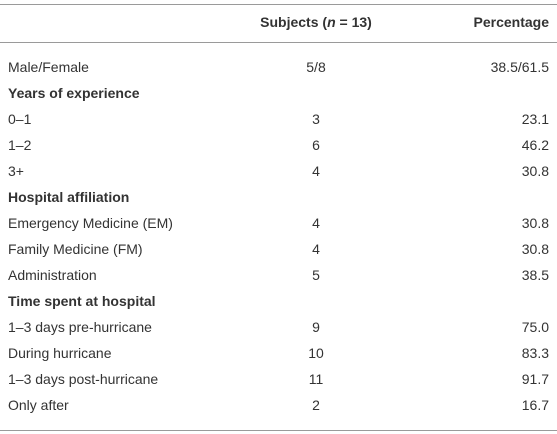 This screenshot has height=434, width=557. What do you see at coordinates (331, 22) in the screenshot?
I see `header-italic: n` at bounding box center [331, 22].